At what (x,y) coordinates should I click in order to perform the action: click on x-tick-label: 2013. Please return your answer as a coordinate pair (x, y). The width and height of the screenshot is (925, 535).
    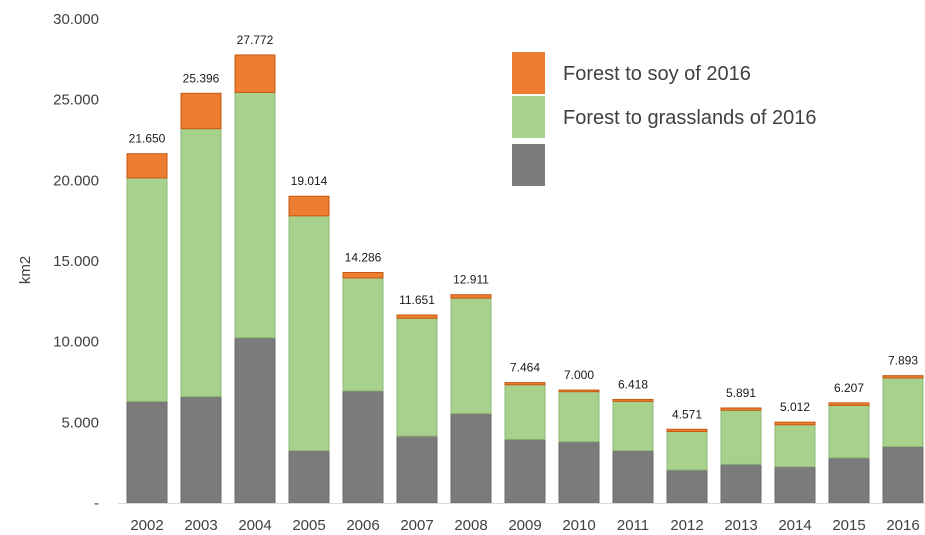
    Looking at the image, I should click on (740, 525).